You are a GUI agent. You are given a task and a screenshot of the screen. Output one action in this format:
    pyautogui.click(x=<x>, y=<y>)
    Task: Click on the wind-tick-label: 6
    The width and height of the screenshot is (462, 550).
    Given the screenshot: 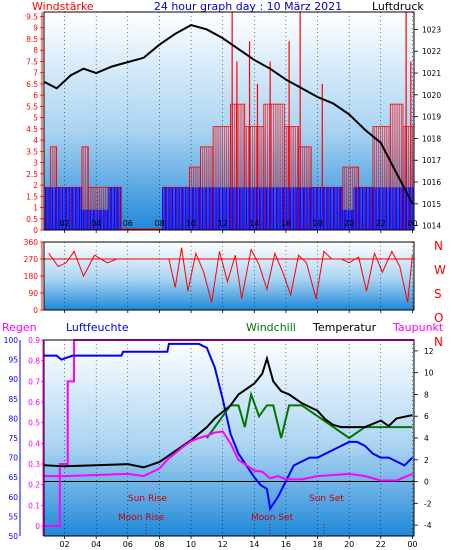 What is the action you would take?
    pyautogui.click(x=35, y=95)
    